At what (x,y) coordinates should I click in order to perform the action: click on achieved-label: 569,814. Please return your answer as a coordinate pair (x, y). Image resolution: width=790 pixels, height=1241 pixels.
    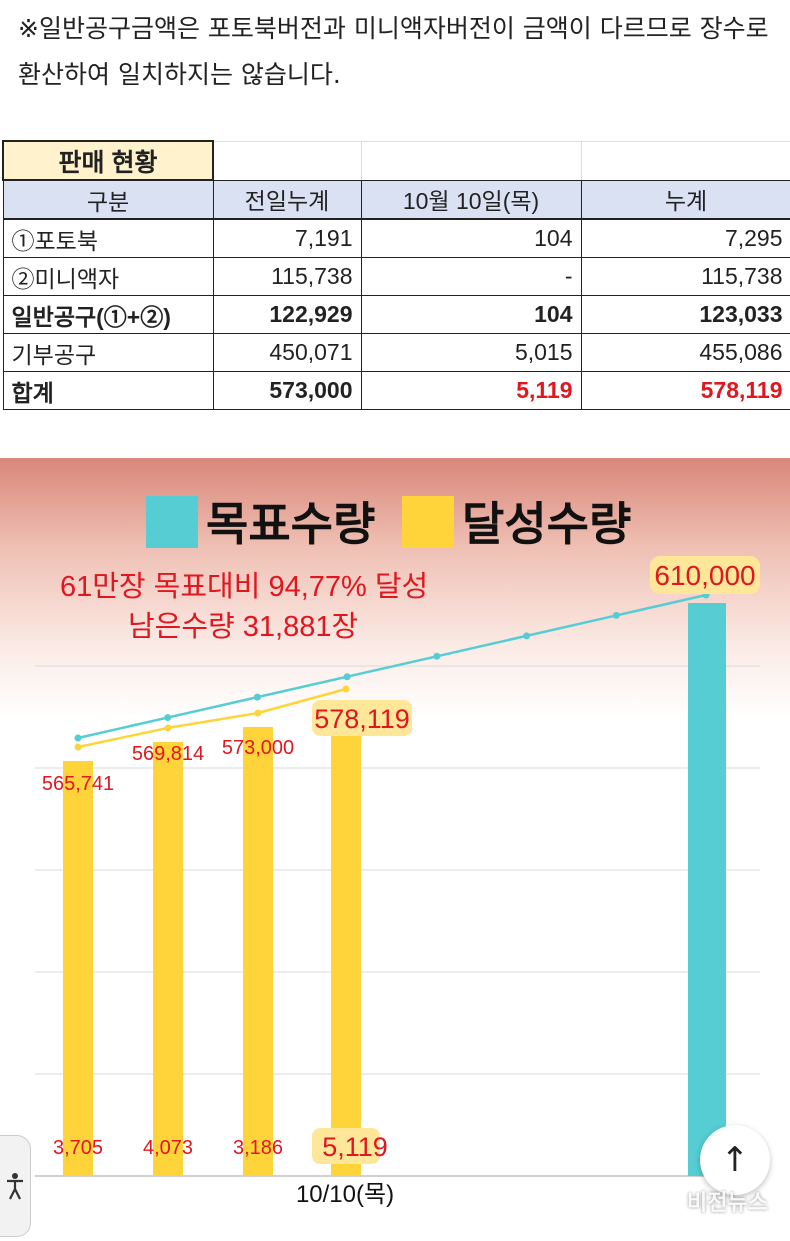
    Looking at the image, I should click on (168, 754).